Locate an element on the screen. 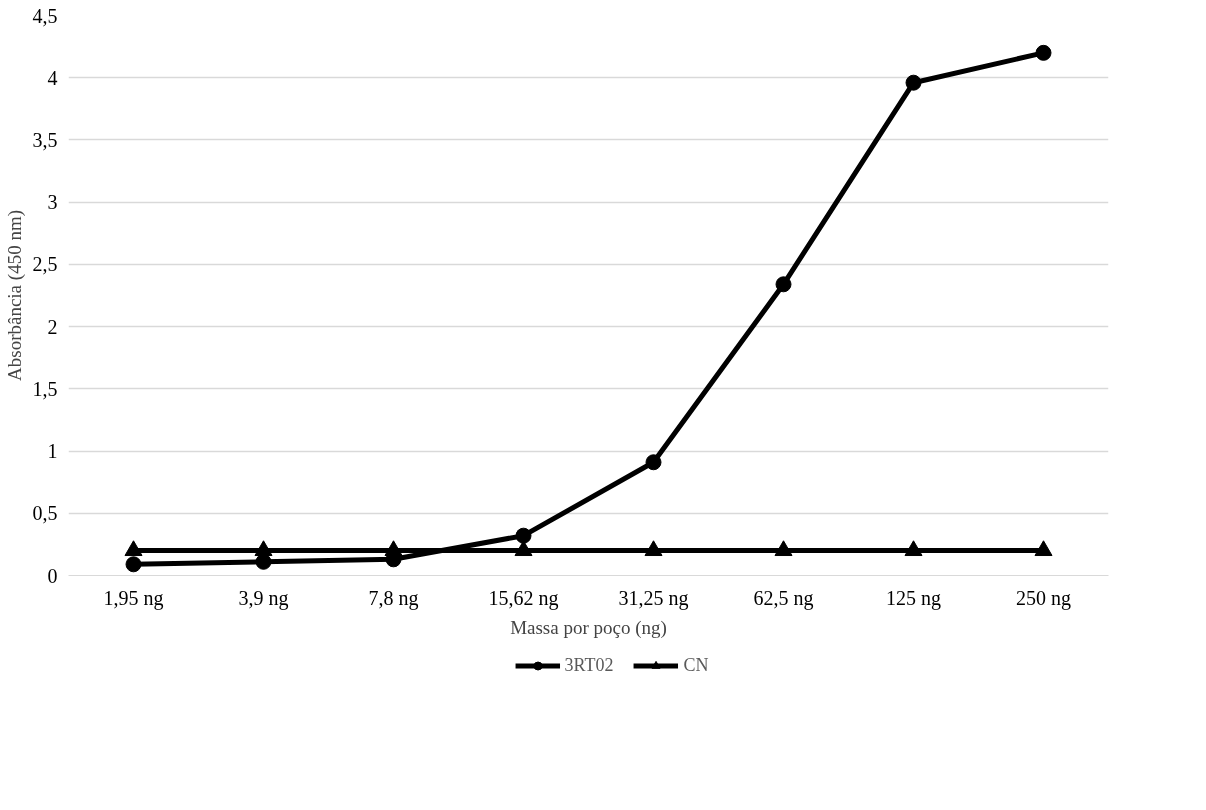  x-tick-label: 3,9 ng is located at coordinates (263, 598).